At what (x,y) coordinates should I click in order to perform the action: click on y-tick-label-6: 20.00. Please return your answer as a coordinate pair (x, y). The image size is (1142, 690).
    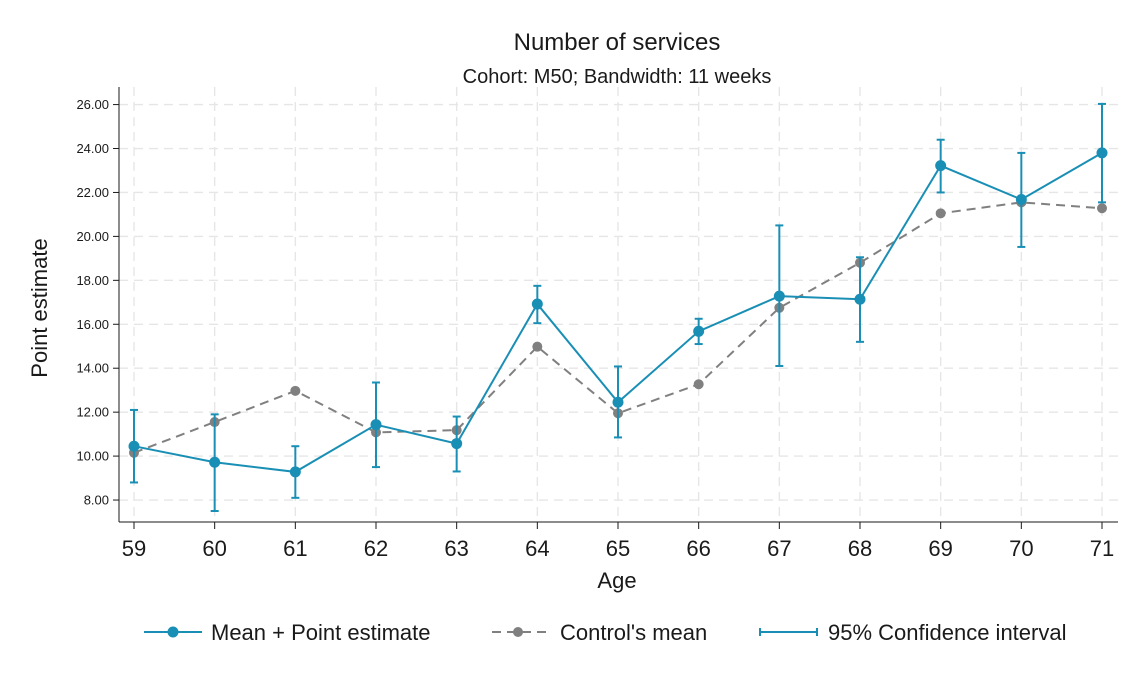
    Looking at the image, I should click on (92, 236).